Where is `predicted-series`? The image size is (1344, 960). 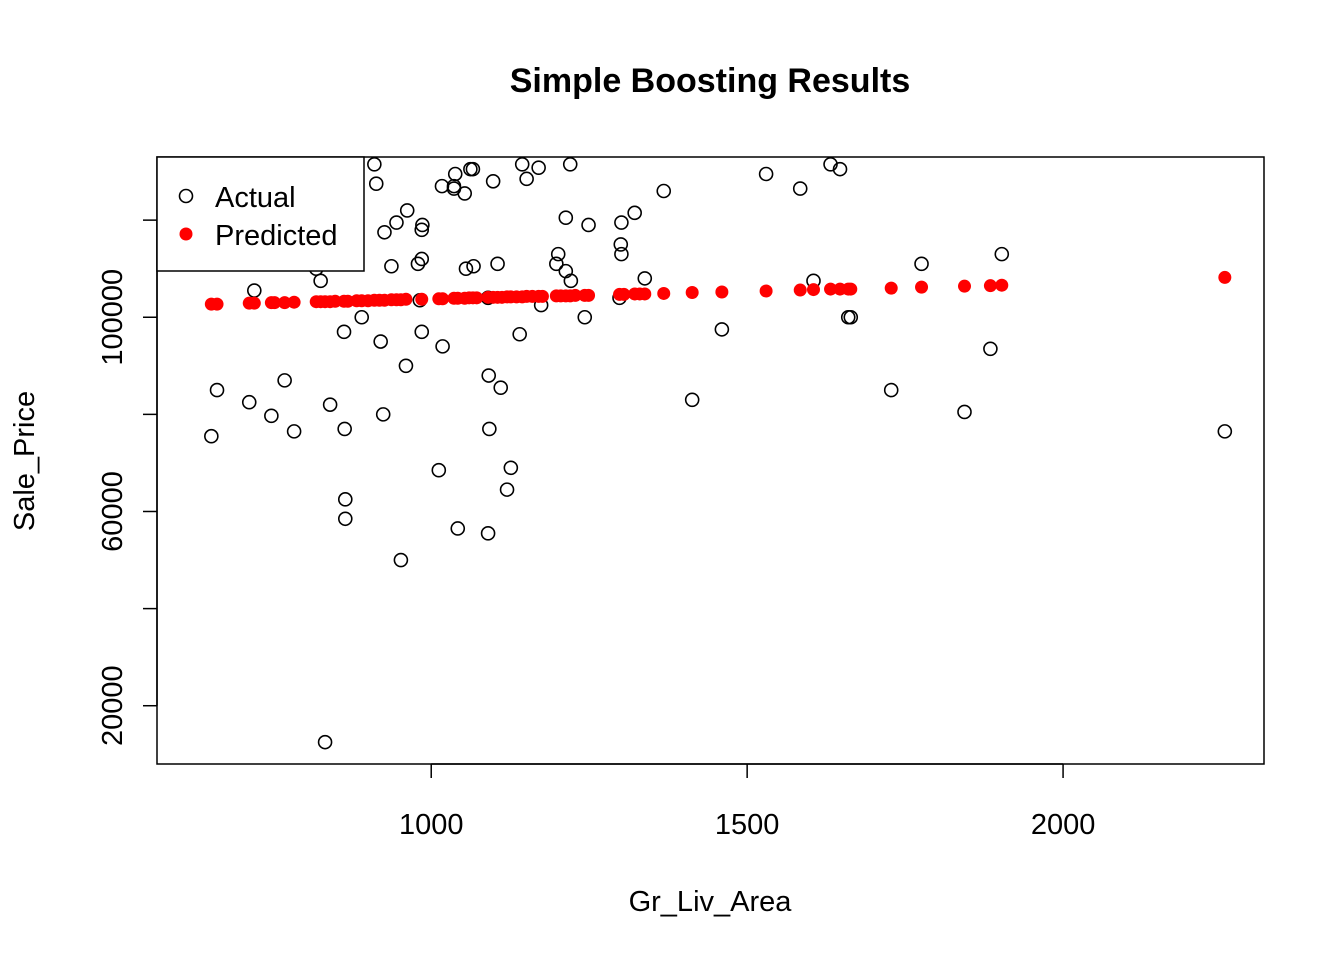
predicted-series is located at coordinates (718, 290).